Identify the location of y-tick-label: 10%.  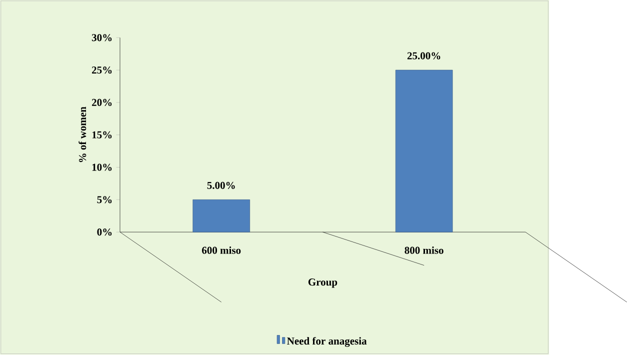
(102, 167).